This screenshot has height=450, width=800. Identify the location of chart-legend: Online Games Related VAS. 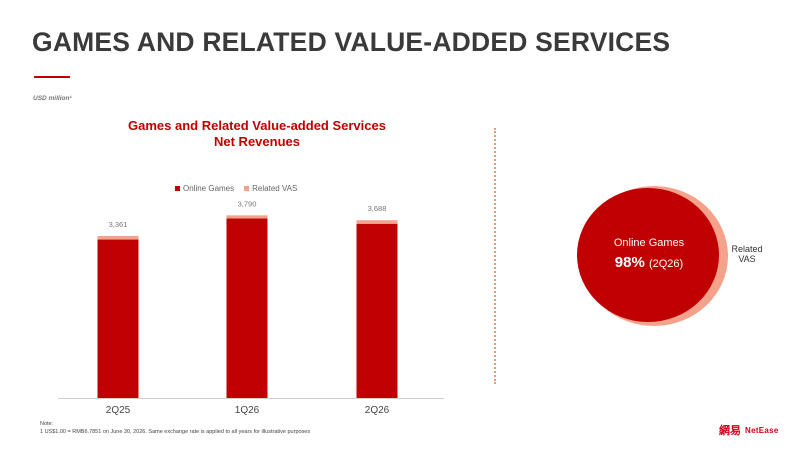
(260, 188).